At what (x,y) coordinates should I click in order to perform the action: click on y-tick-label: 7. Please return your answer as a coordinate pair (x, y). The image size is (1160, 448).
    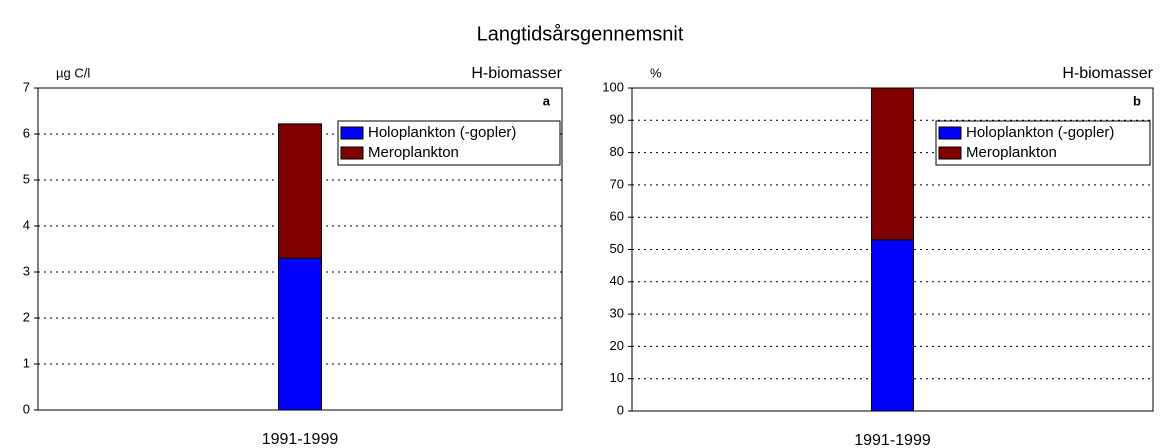
    Looking at the image, I should click on (26, 86).